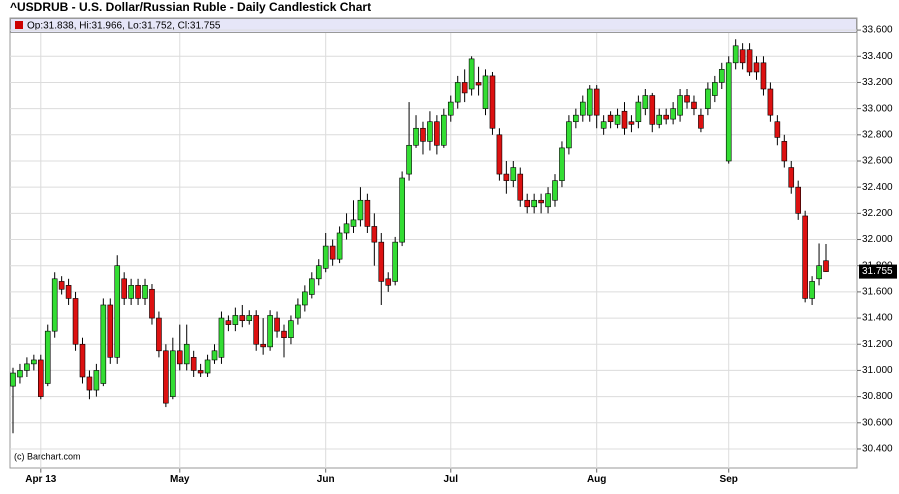  What do you see at coordinates (877, 213) in the screenshot?
I see `y-tick-label: 32.200` at bounding box center [877, 213].